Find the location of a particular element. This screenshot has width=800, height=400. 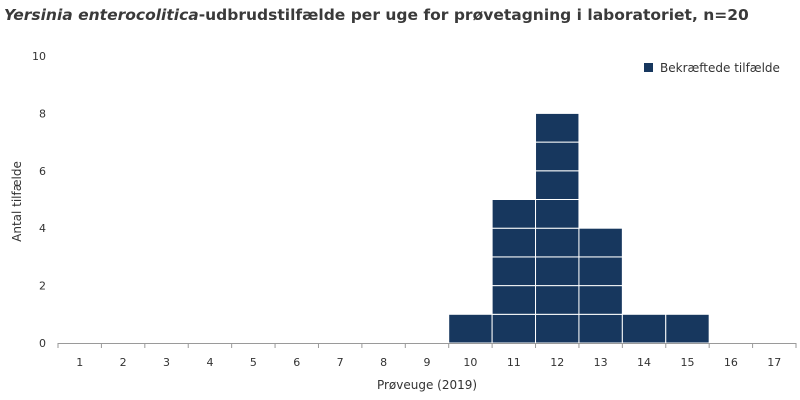

x-tick-label: 5 is located at coordinates (253, 362).